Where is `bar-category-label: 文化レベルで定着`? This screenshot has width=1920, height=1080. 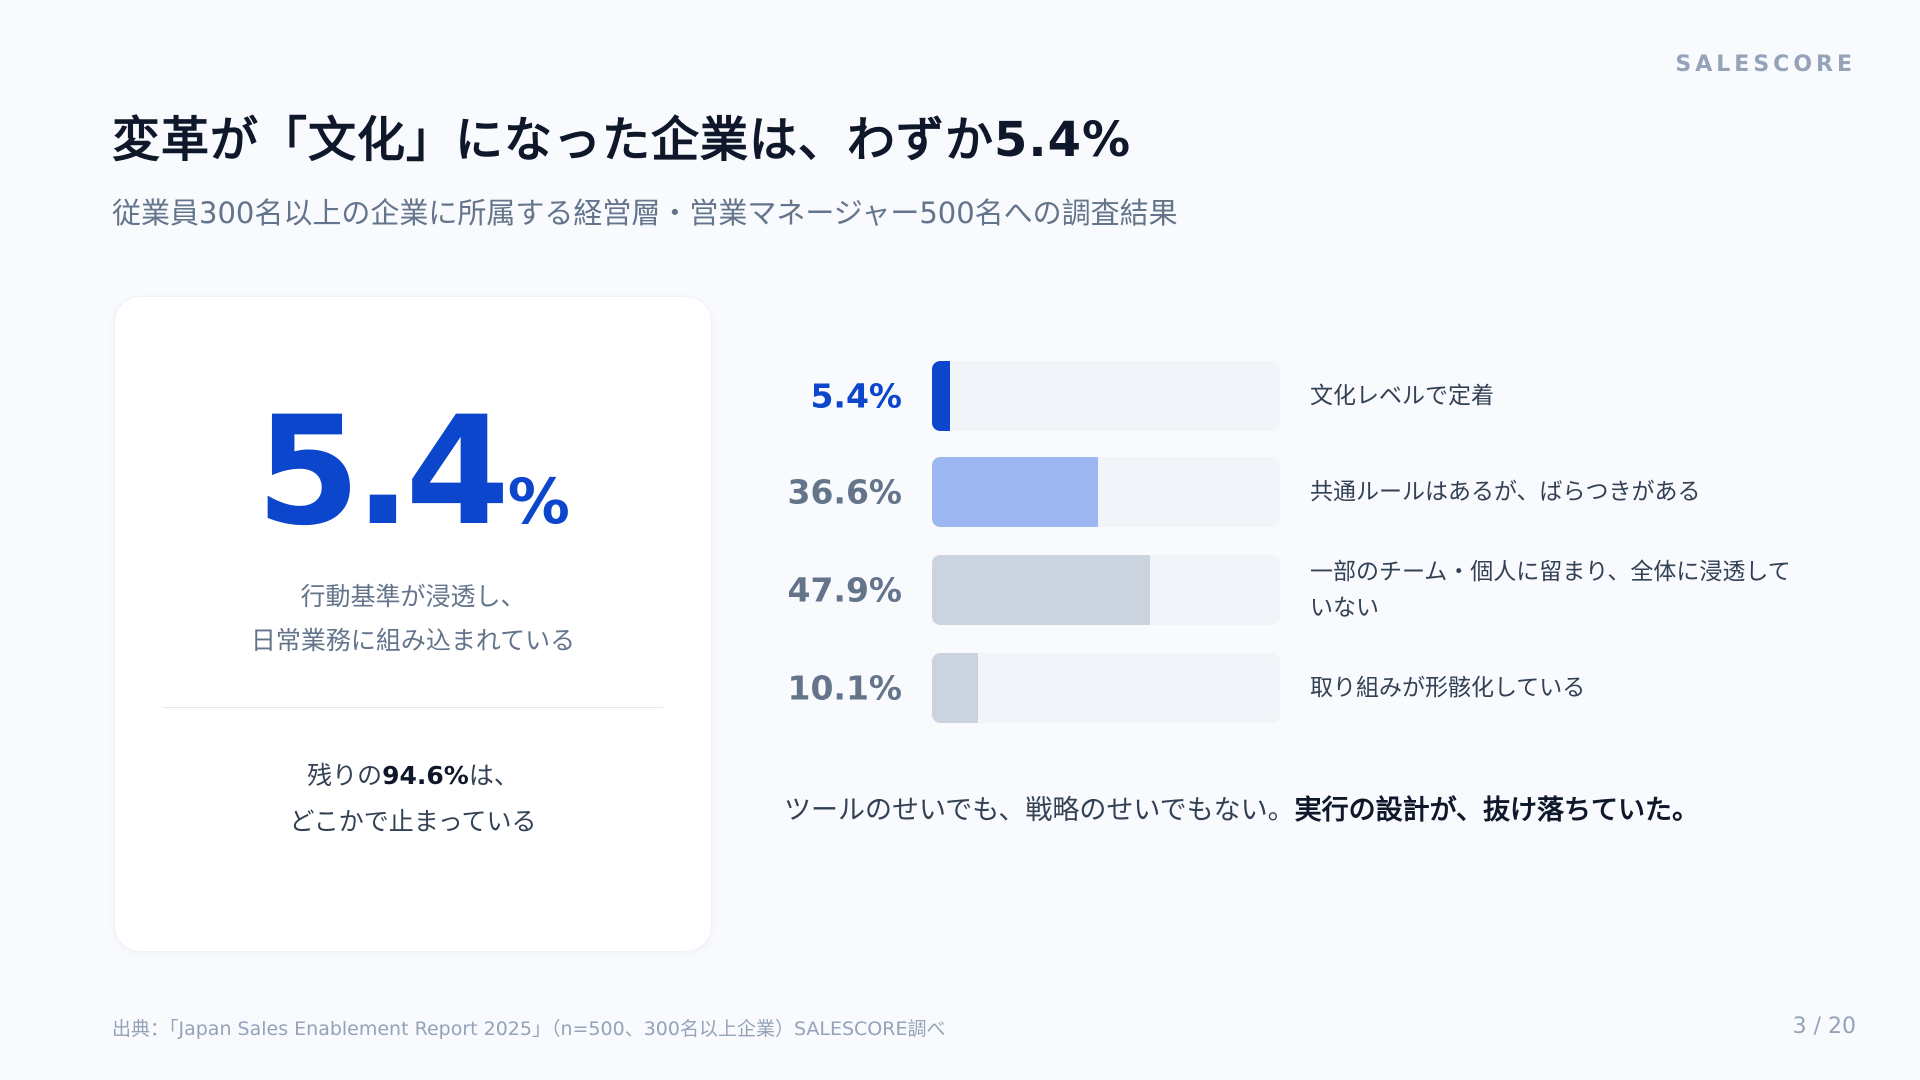 bar-category-label: 文化レベルで定着 is located at coordinates (1402, 396).